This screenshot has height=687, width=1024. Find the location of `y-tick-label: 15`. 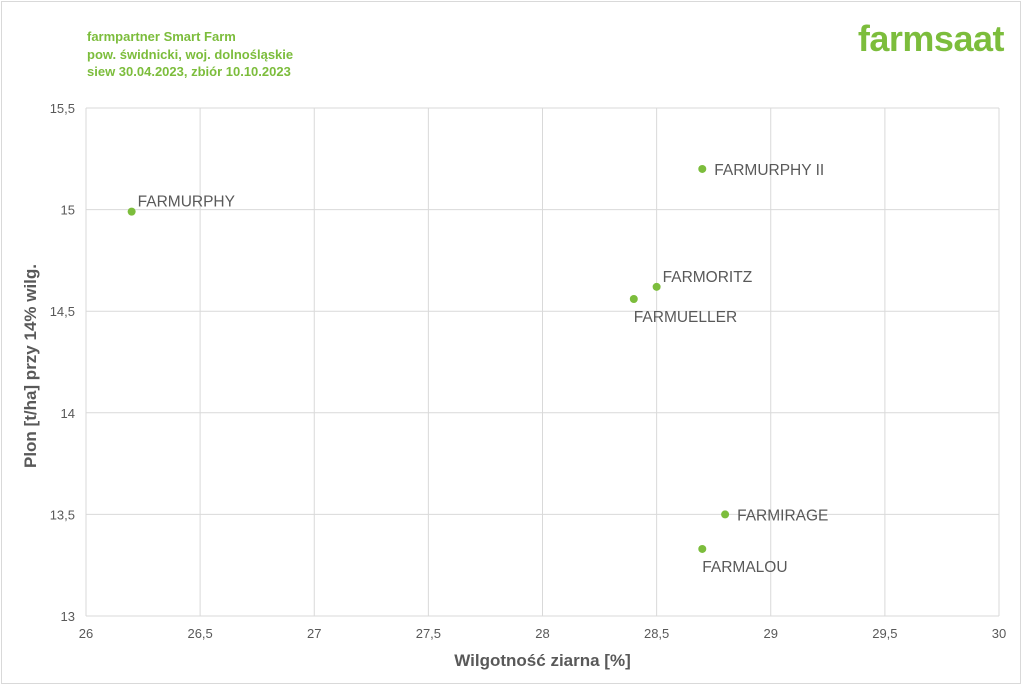

y-tick-label: 15 is located at coordinates (68, 210).